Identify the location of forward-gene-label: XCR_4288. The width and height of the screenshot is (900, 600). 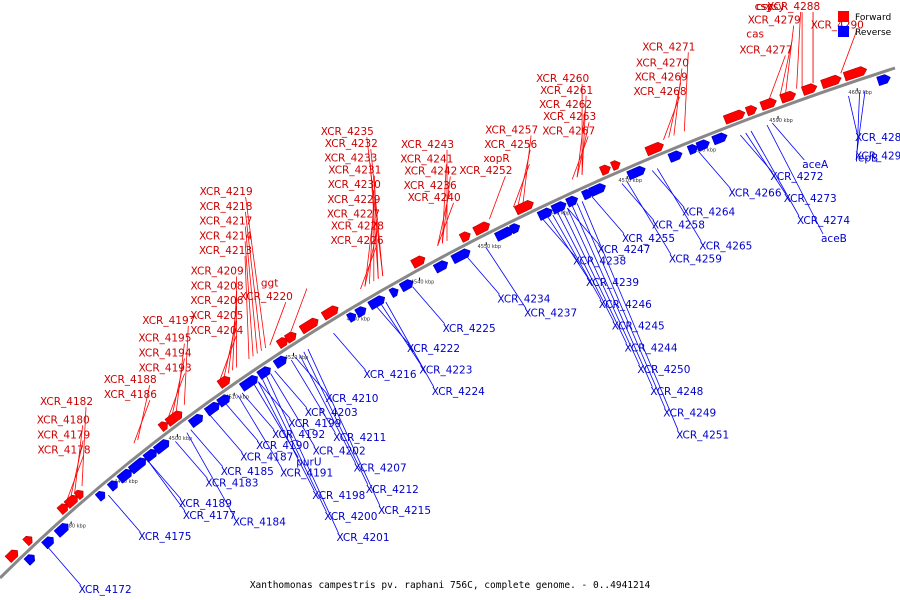
(793, 7).